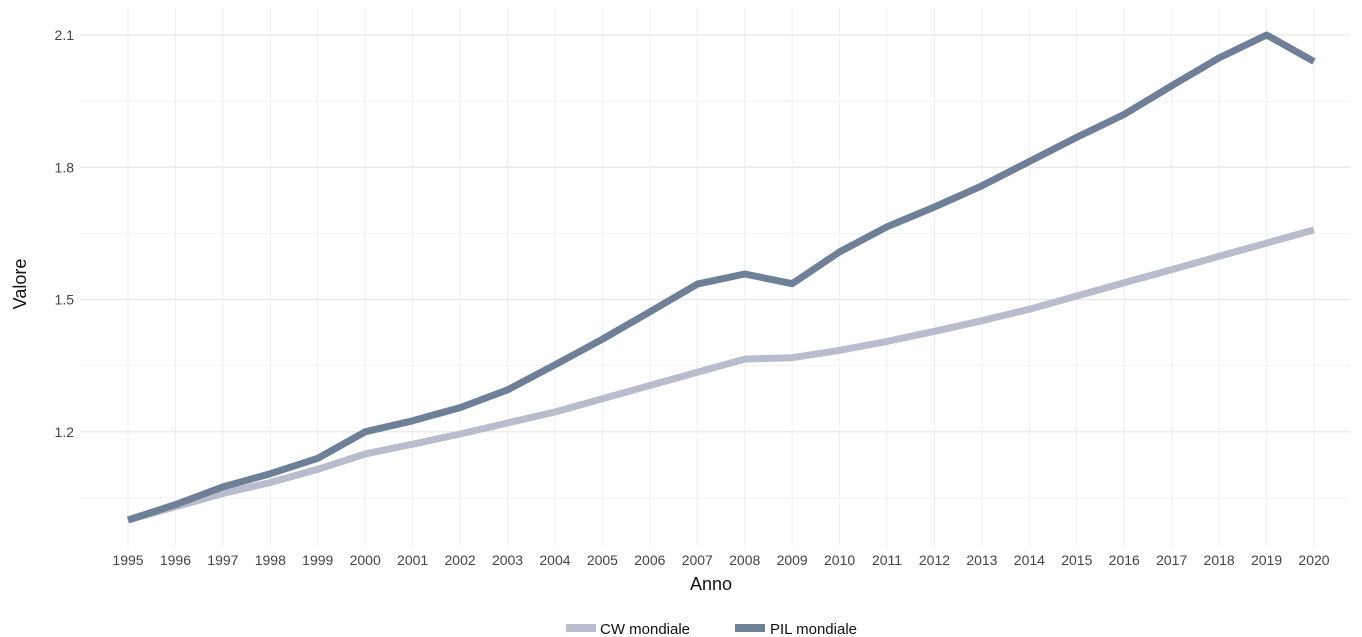 This screenshot has width=1362, height=637. Describe the element at coordinates (711, 584) in the screenshot. I see `x-axis-title: Anno` at that location.